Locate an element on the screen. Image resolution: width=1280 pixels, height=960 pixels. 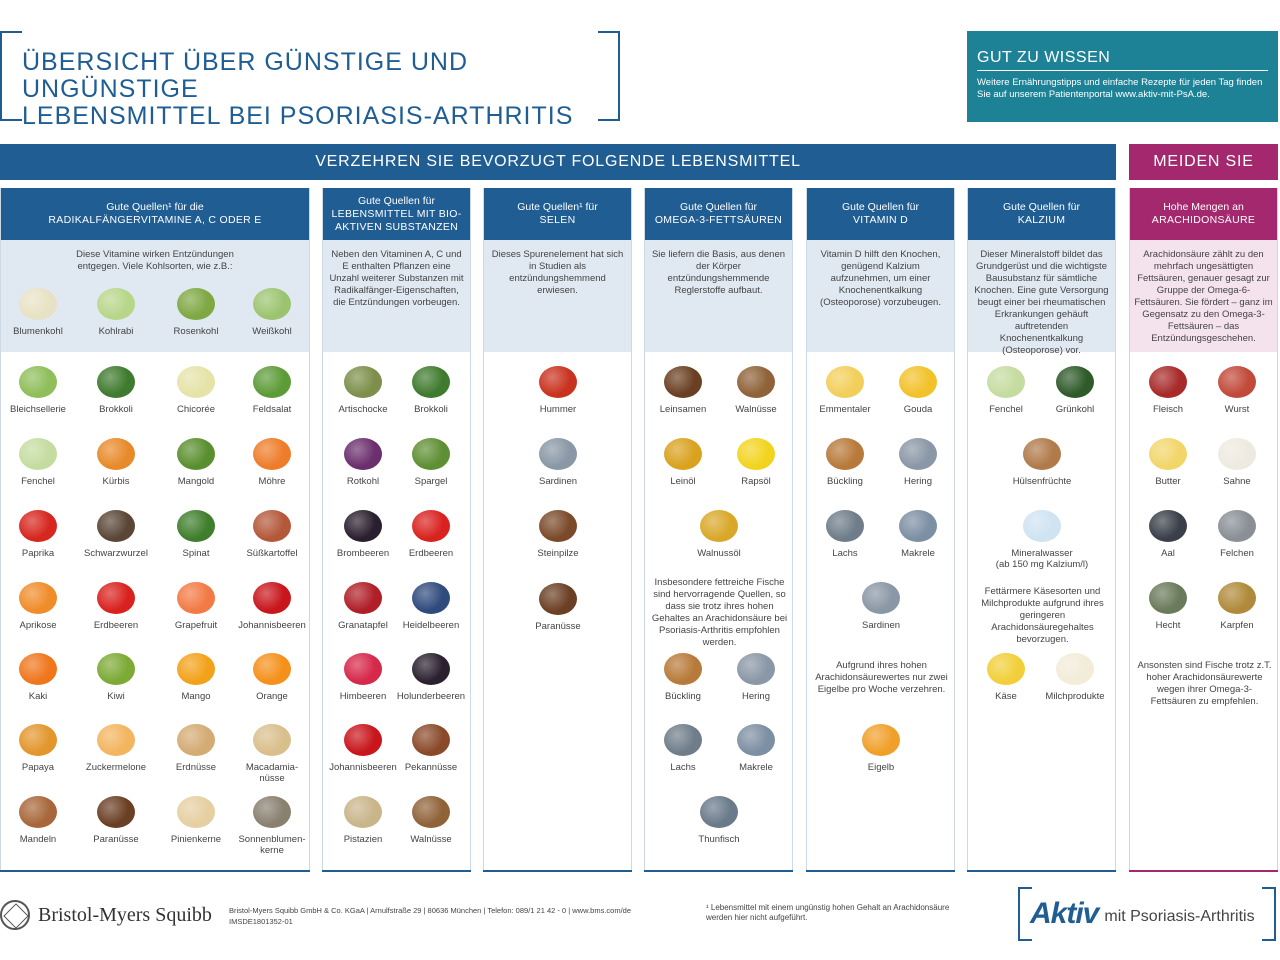
food-label: Spinat is located at coordinates (196, 553).